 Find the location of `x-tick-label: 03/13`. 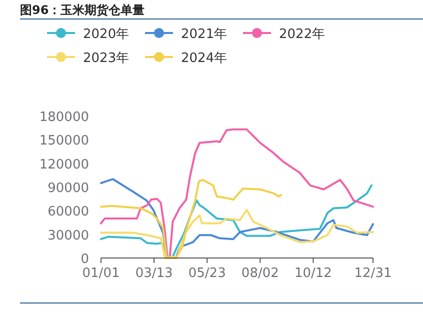

x-tick-label: 03/13 is located at coordinates (154, 273).